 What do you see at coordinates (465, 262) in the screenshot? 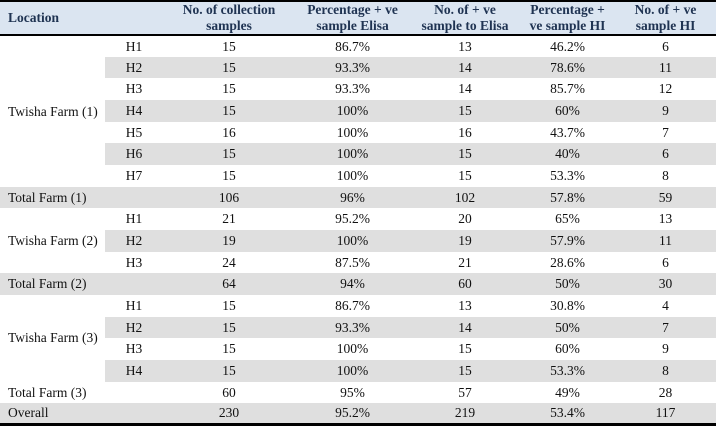
I see `value-cell: 21` at bounding box center [465, 262].